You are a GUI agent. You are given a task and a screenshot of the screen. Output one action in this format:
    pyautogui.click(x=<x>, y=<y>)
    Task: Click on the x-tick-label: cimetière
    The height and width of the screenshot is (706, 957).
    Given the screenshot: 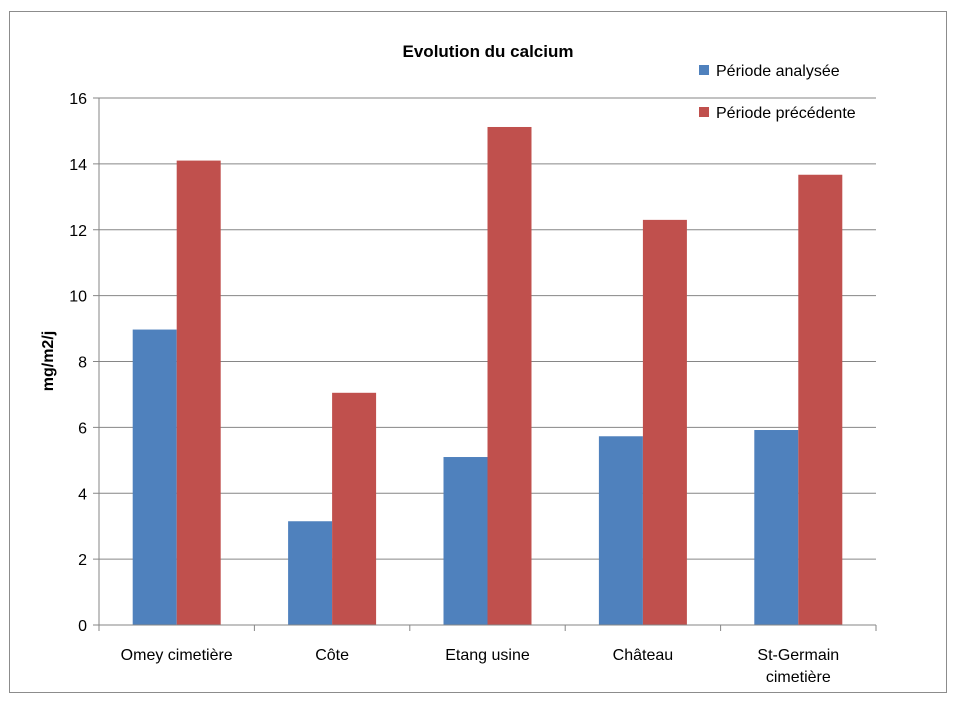 What is the action you would take?
    pyautogui.click(x=798, y=677)
    